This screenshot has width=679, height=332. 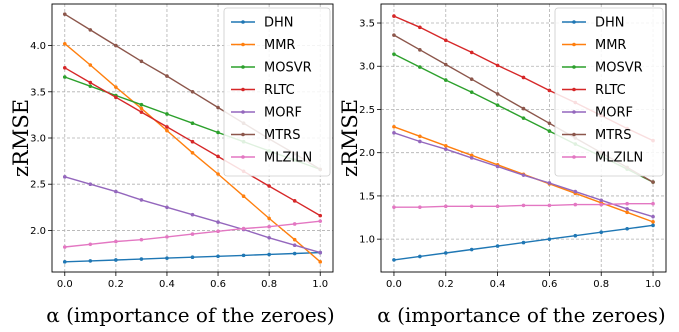 I want to click on y-tick-label: 4.0, so click(x=38, y=46).